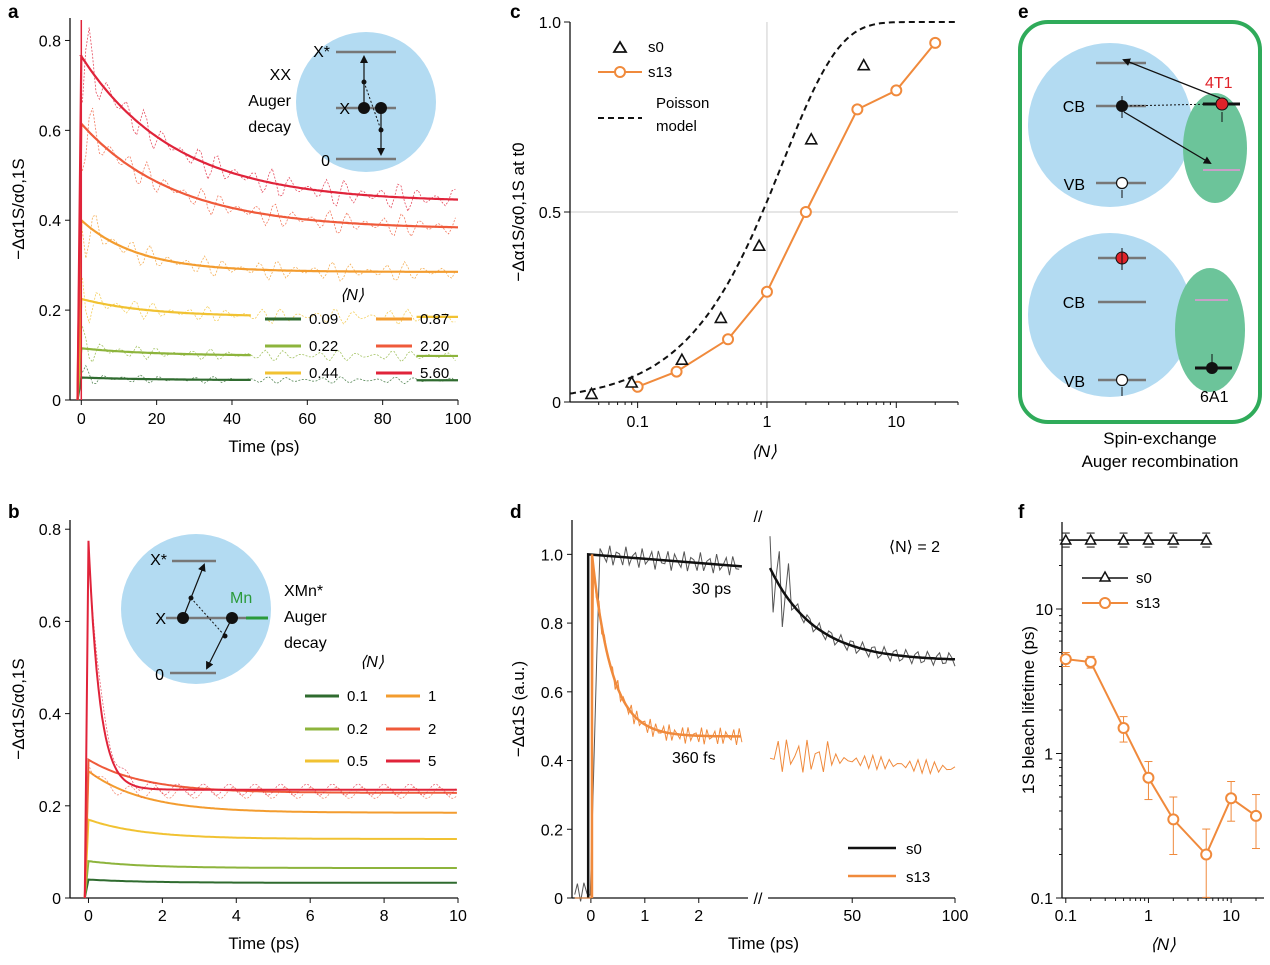 This screenshot has width=1270, height=965. Describe the element at coordinates (372, 106) in the screenshot. I see `inset-a-dashed-link` at that location.